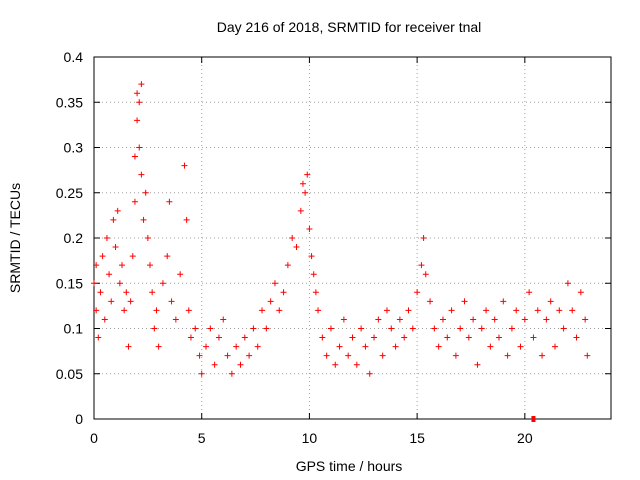  What do you see at coordinates (69, 283) in the screenshot?
I see `y-tick-label: 0.15` at bounding box center [69, 283].